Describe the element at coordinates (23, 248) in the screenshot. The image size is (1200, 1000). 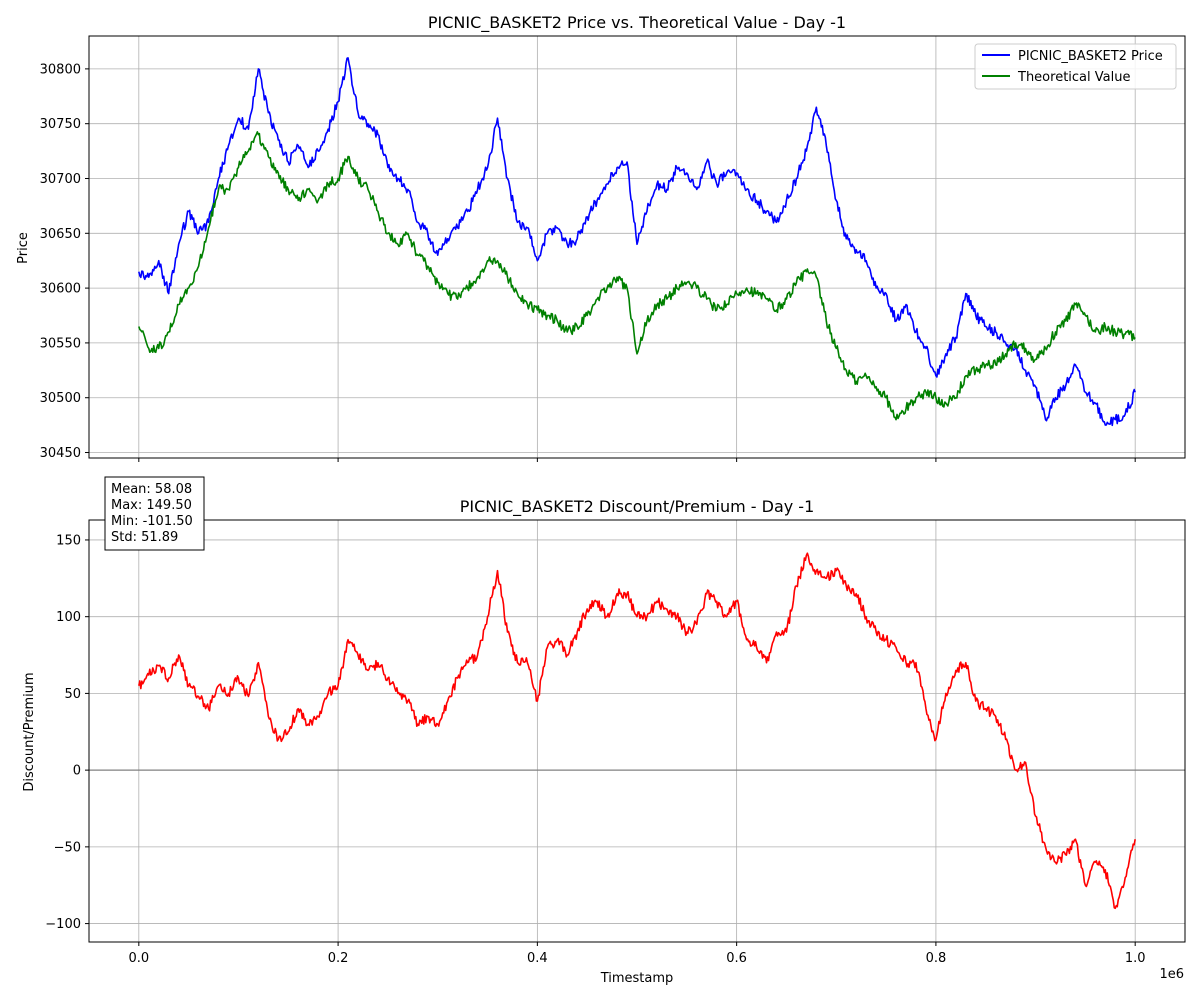
I see `price-y-axis-label: Price` at that location.